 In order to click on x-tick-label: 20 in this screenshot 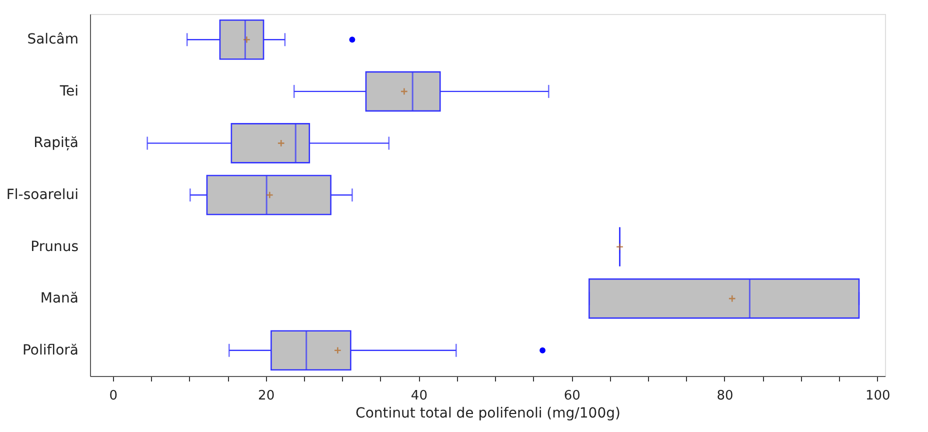, I will do `click(266, 396)`.